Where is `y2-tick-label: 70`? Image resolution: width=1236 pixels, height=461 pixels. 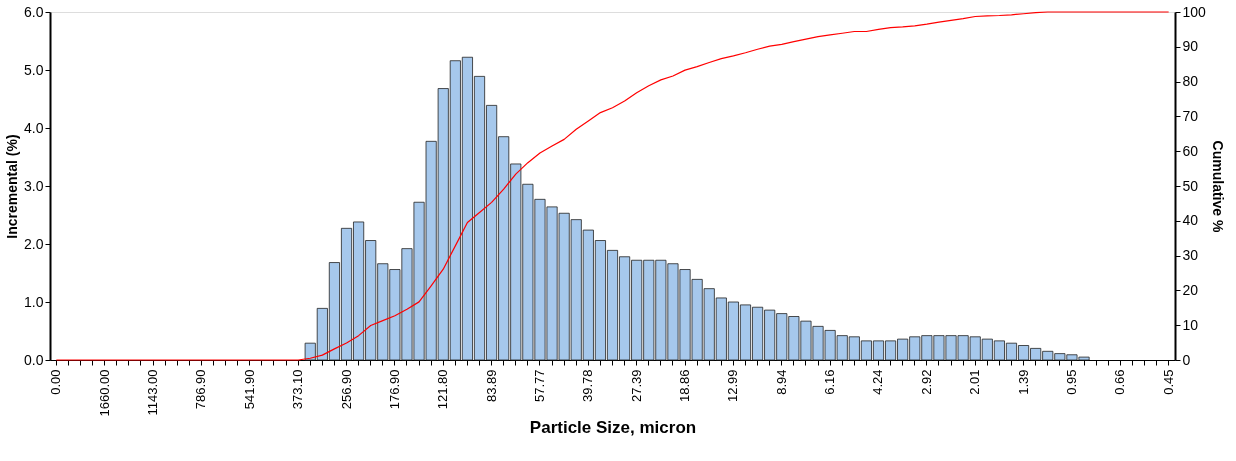
y2-tick-label: 70 is located at coordinates (1190, 115).